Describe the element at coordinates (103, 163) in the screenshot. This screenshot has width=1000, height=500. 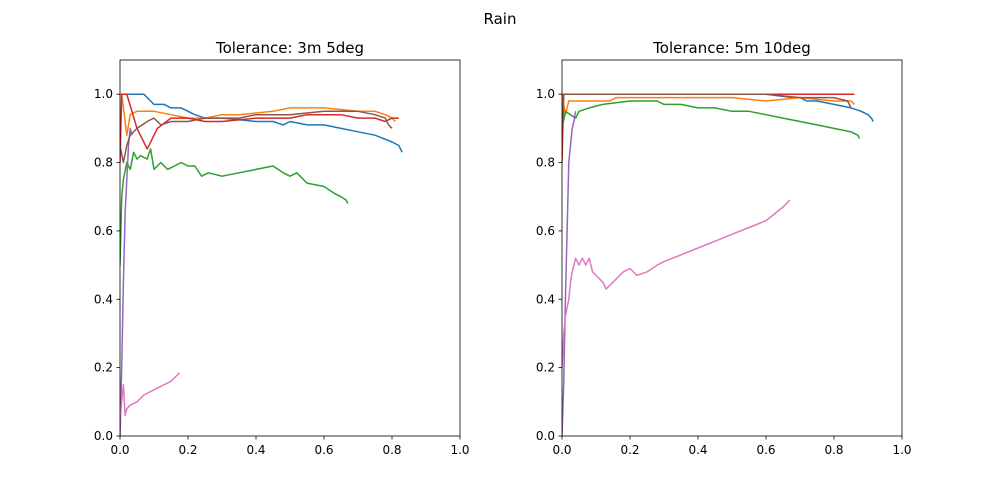
I see `left-y-tick-label: 0.8` at that location.